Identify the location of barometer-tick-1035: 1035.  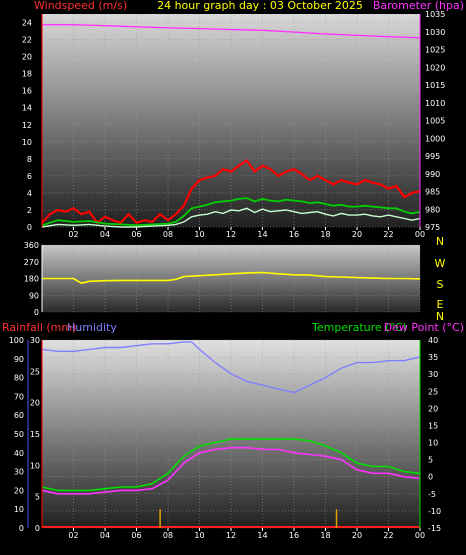
(435, 14).